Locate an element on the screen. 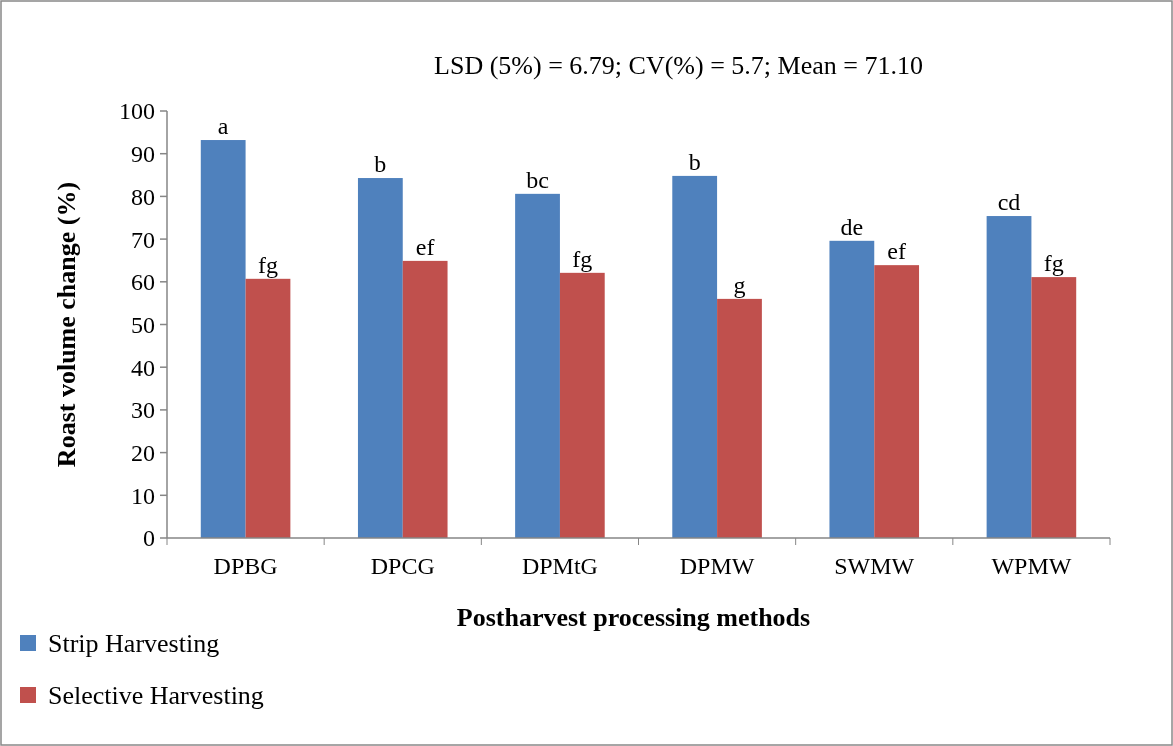 The image size is (1173, 746). y-tick-label: 0 is located at coordinates (149, 538).